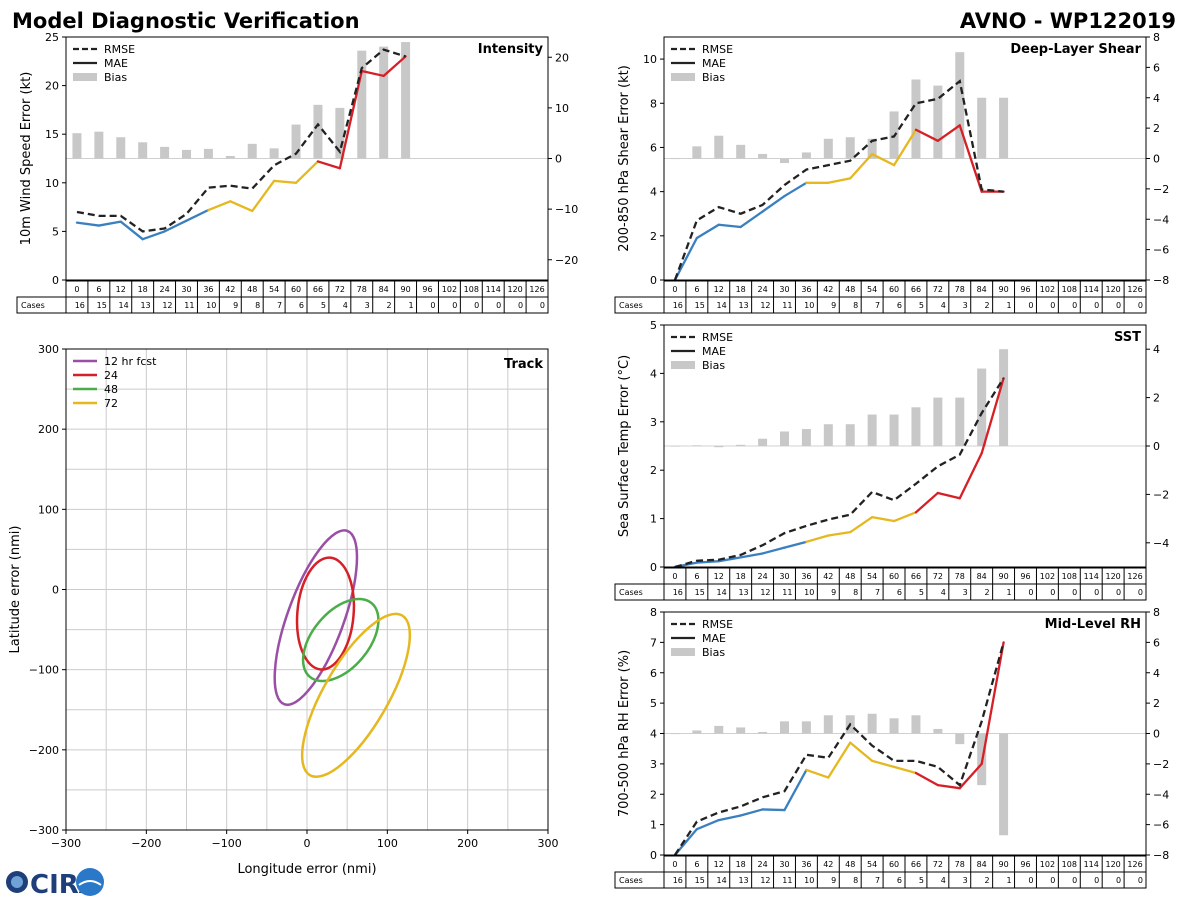 The image size is (1200, 900). I want to click on rh-legend-rmse-label: RMSE, so click(717, 624).